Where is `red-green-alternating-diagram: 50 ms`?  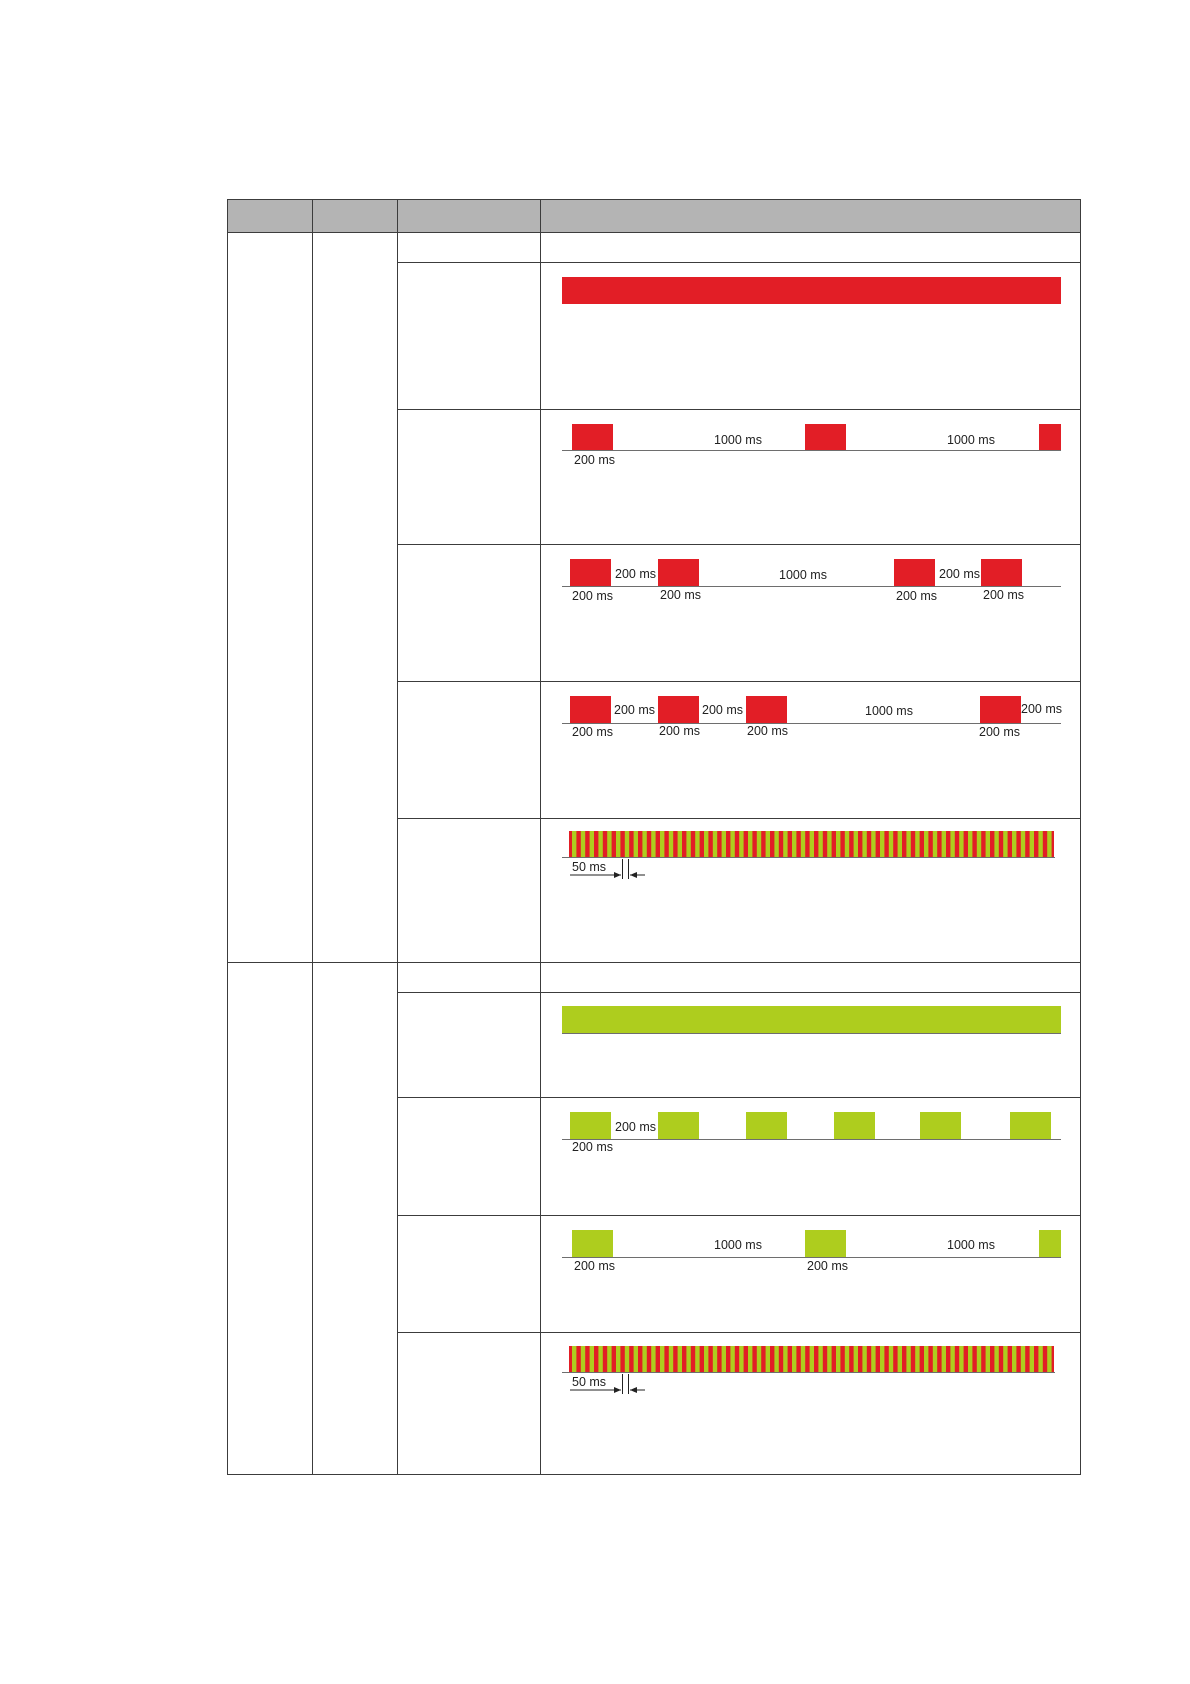
red-green-alternating-diagram: 50 ms is located at coordinates (808, 855).